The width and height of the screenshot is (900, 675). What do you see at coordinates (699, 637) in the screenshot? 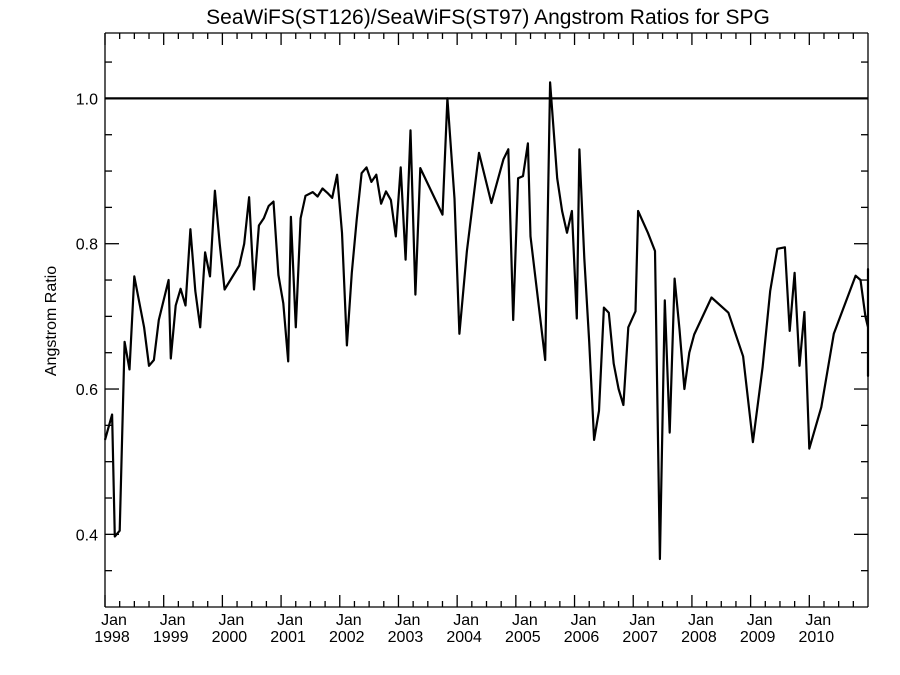
I see `x-tick-label-year: 2008` at bounding box center [699, 637].